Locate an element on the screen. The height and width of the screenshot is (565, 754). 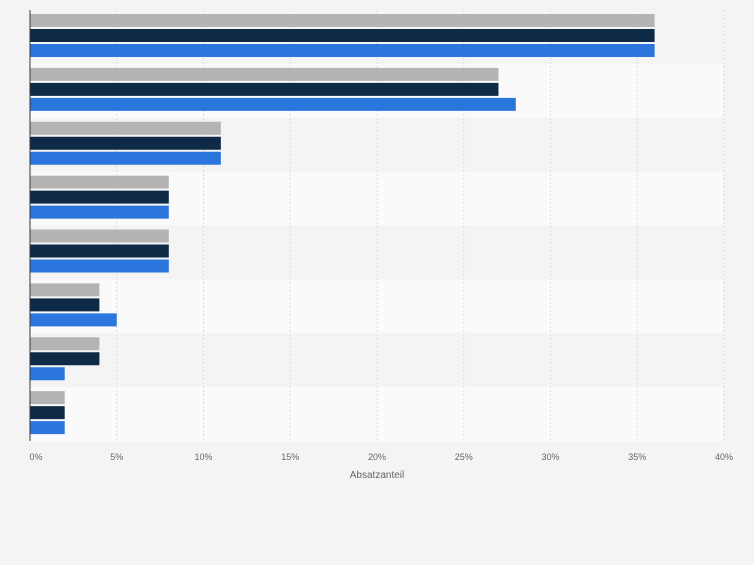
x-tick-label: 15% is located at coordinates (290, 457).